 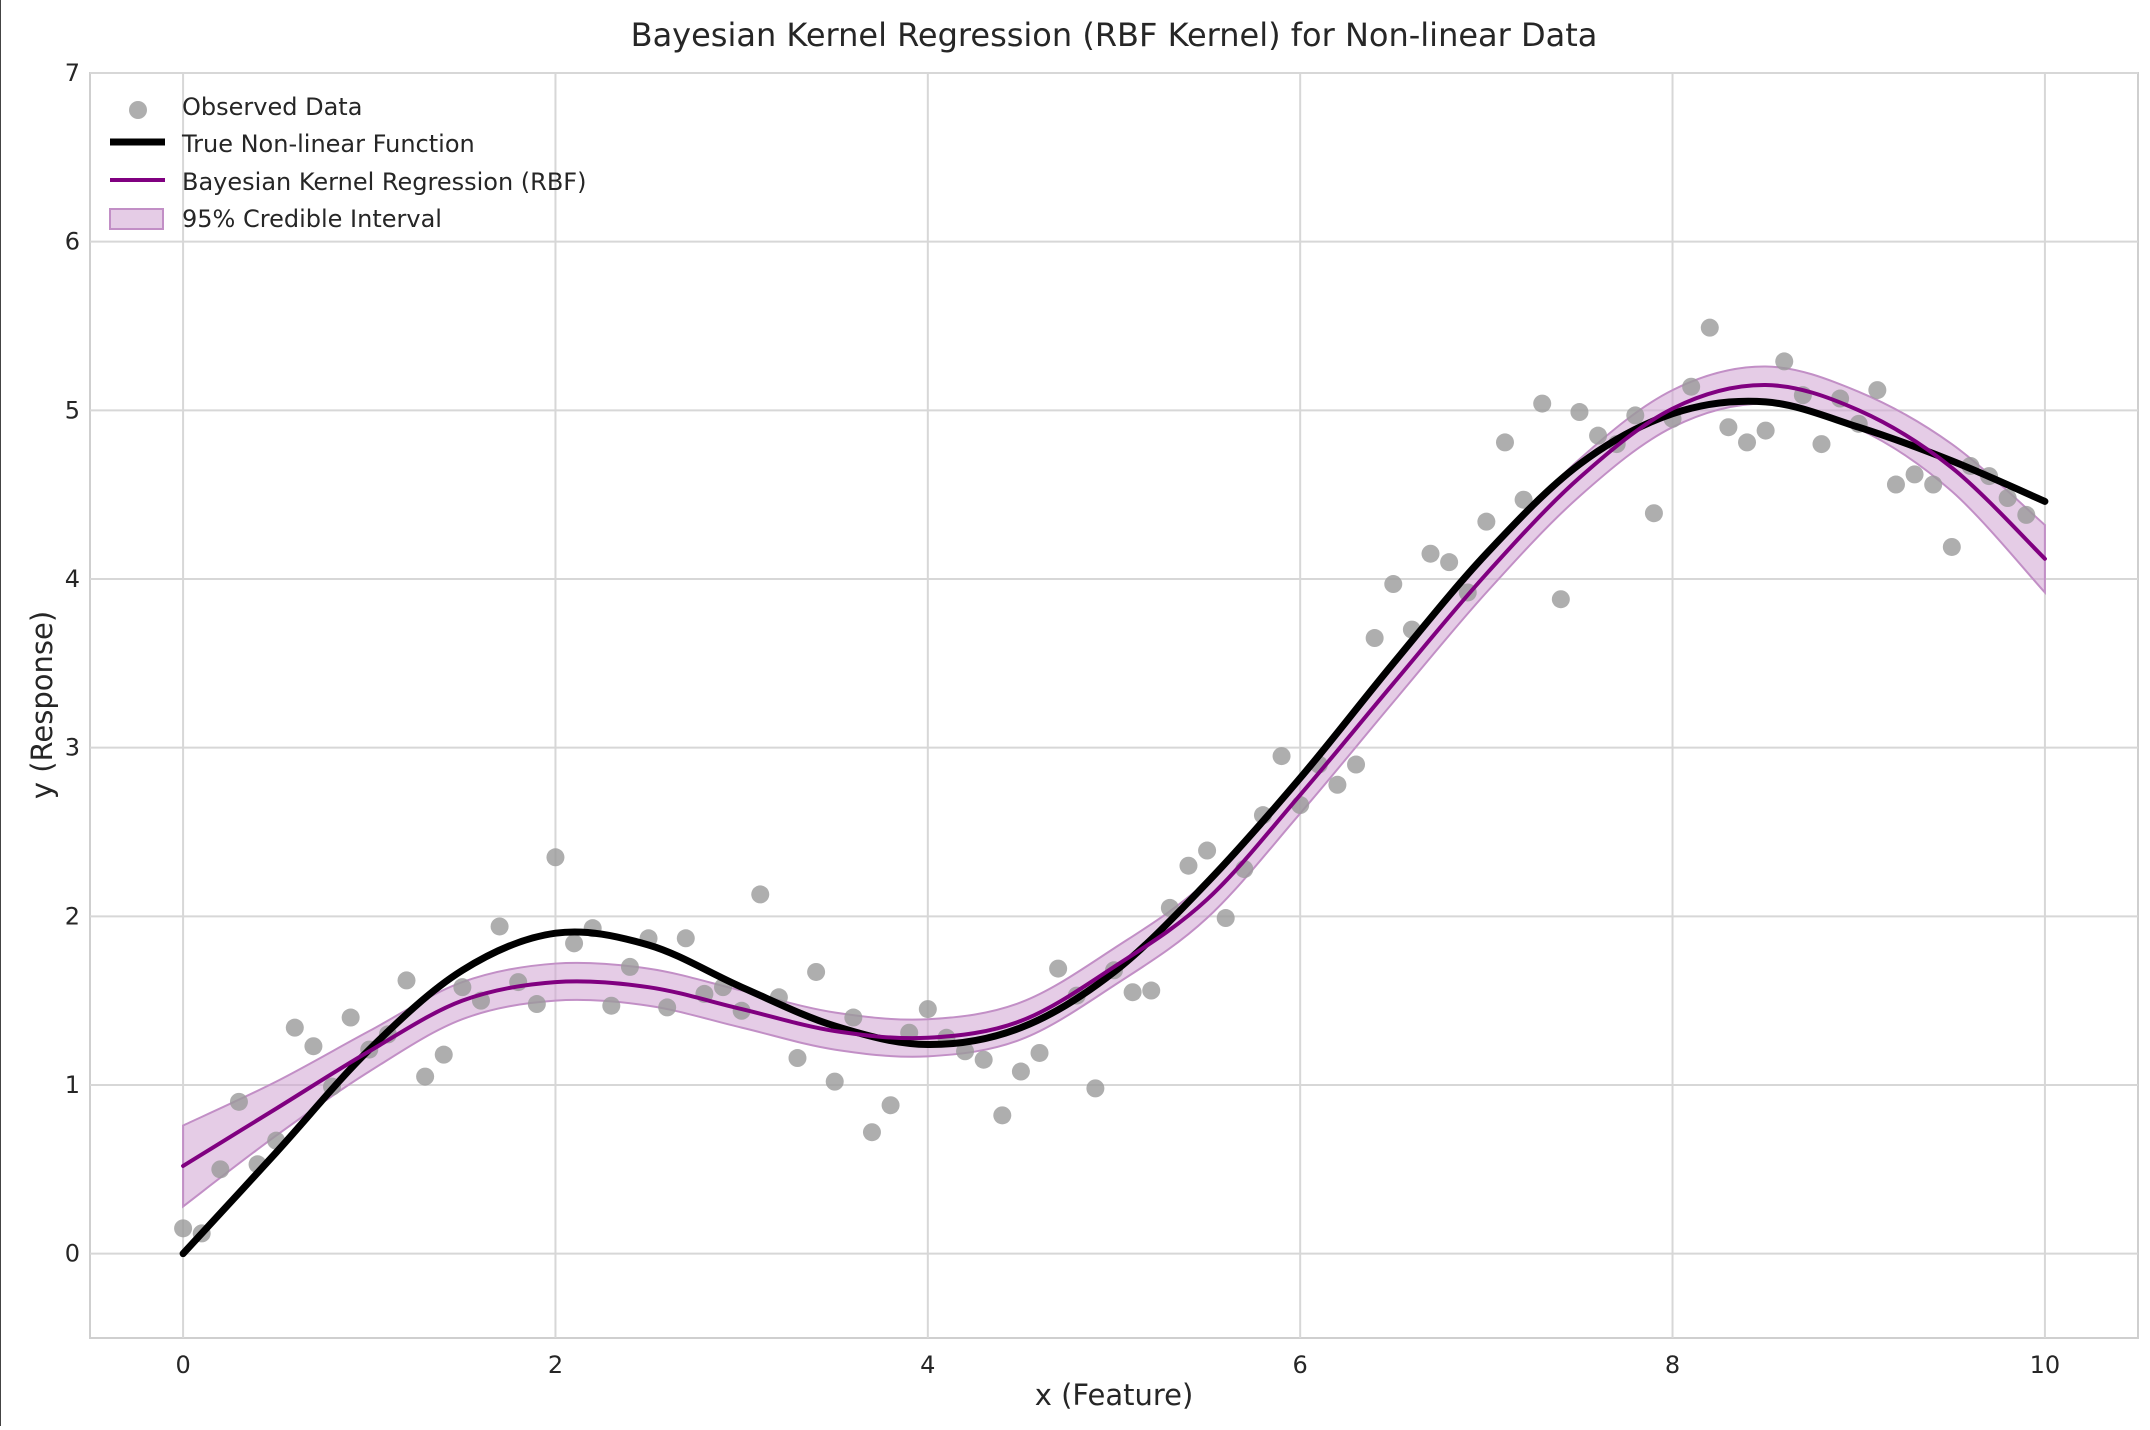 I want to click on y-tick-label: 6, so click(x=72, y=242).